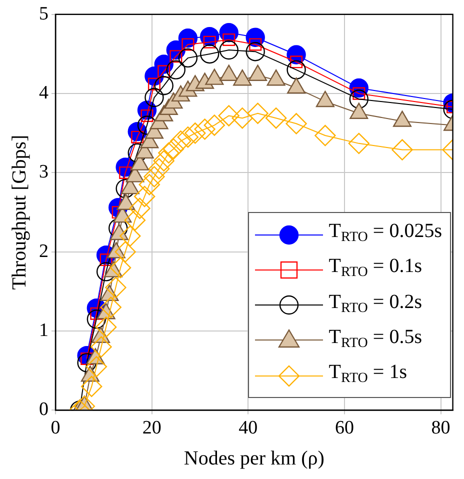 This screenshot has height=479, width=464. I want to click on y-tick-label: 2, so click(43, 251).